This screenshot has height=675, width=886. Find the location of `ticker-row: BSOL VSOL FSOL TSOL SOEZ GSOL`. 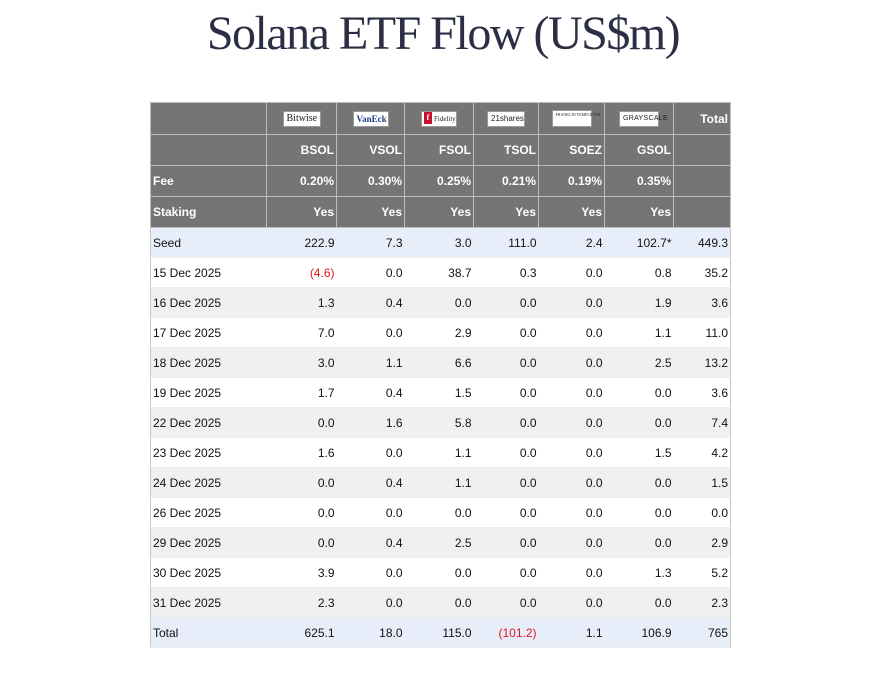

ticker-row: BSOL VSOL FSOL TSOL SOEZ GSOL is located at coordinates (440, 150).